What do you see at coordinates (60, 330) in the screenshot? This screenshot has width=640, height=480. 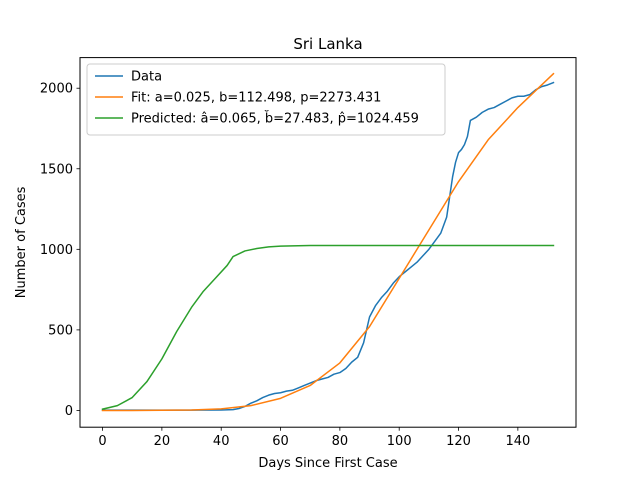 I see `y-tick-label: 500` at bounding box center [60, 330].